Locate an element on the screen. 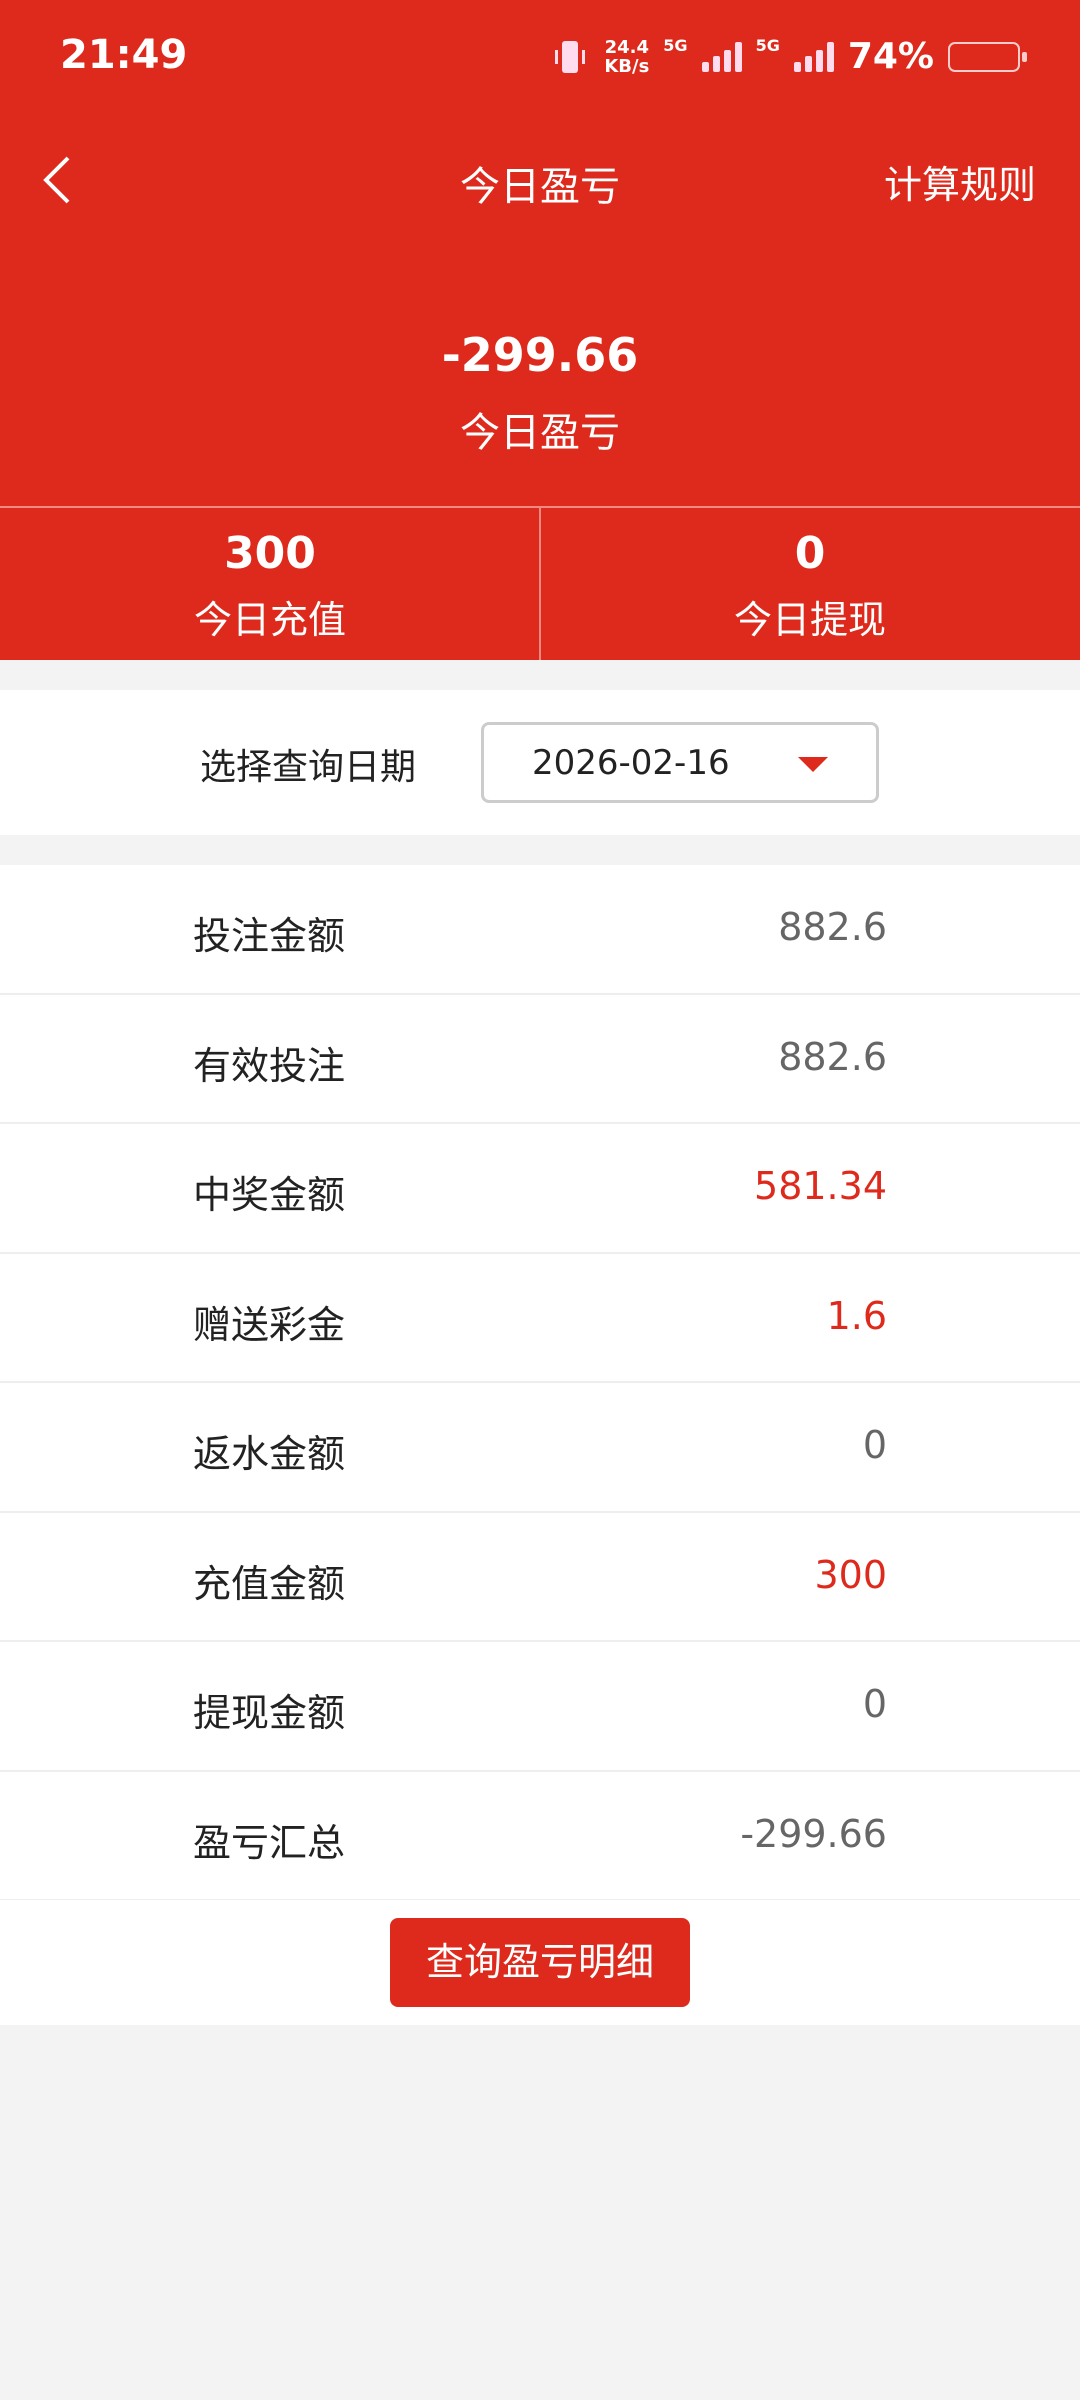  nav-bar: 今日盈亏 计算规则 is located at coordinates (540, 180).